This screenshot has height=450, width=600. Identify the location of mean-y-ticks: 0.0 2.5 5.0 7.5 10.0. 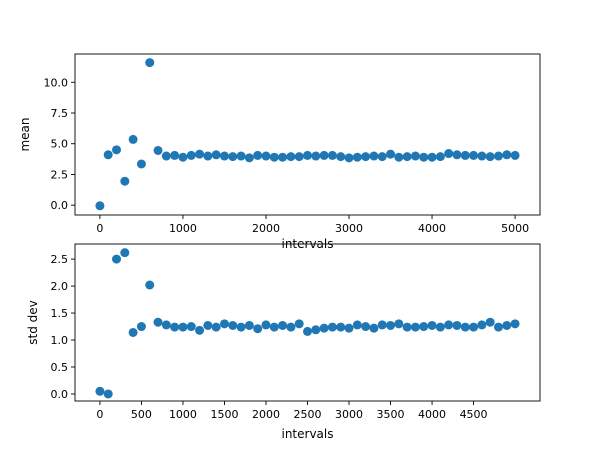
(59, 144).